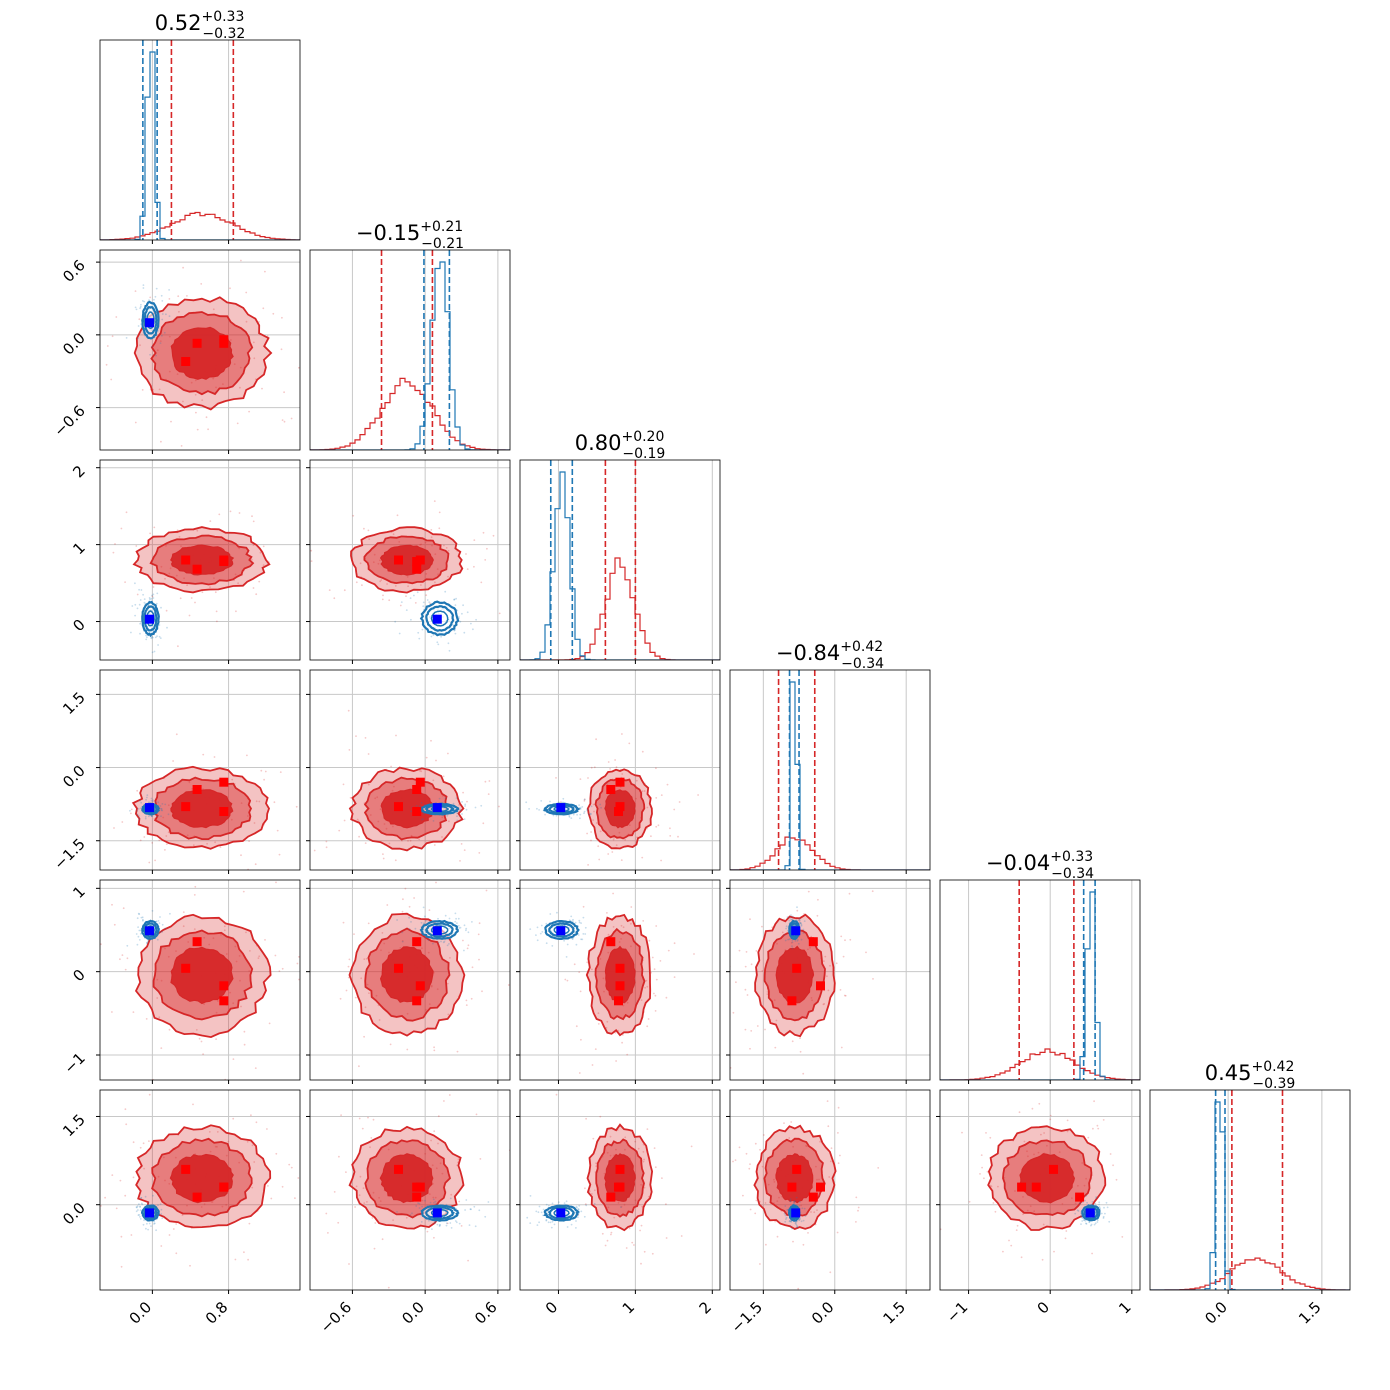  I want to click on contour-mid-blue, so click(794, 930).